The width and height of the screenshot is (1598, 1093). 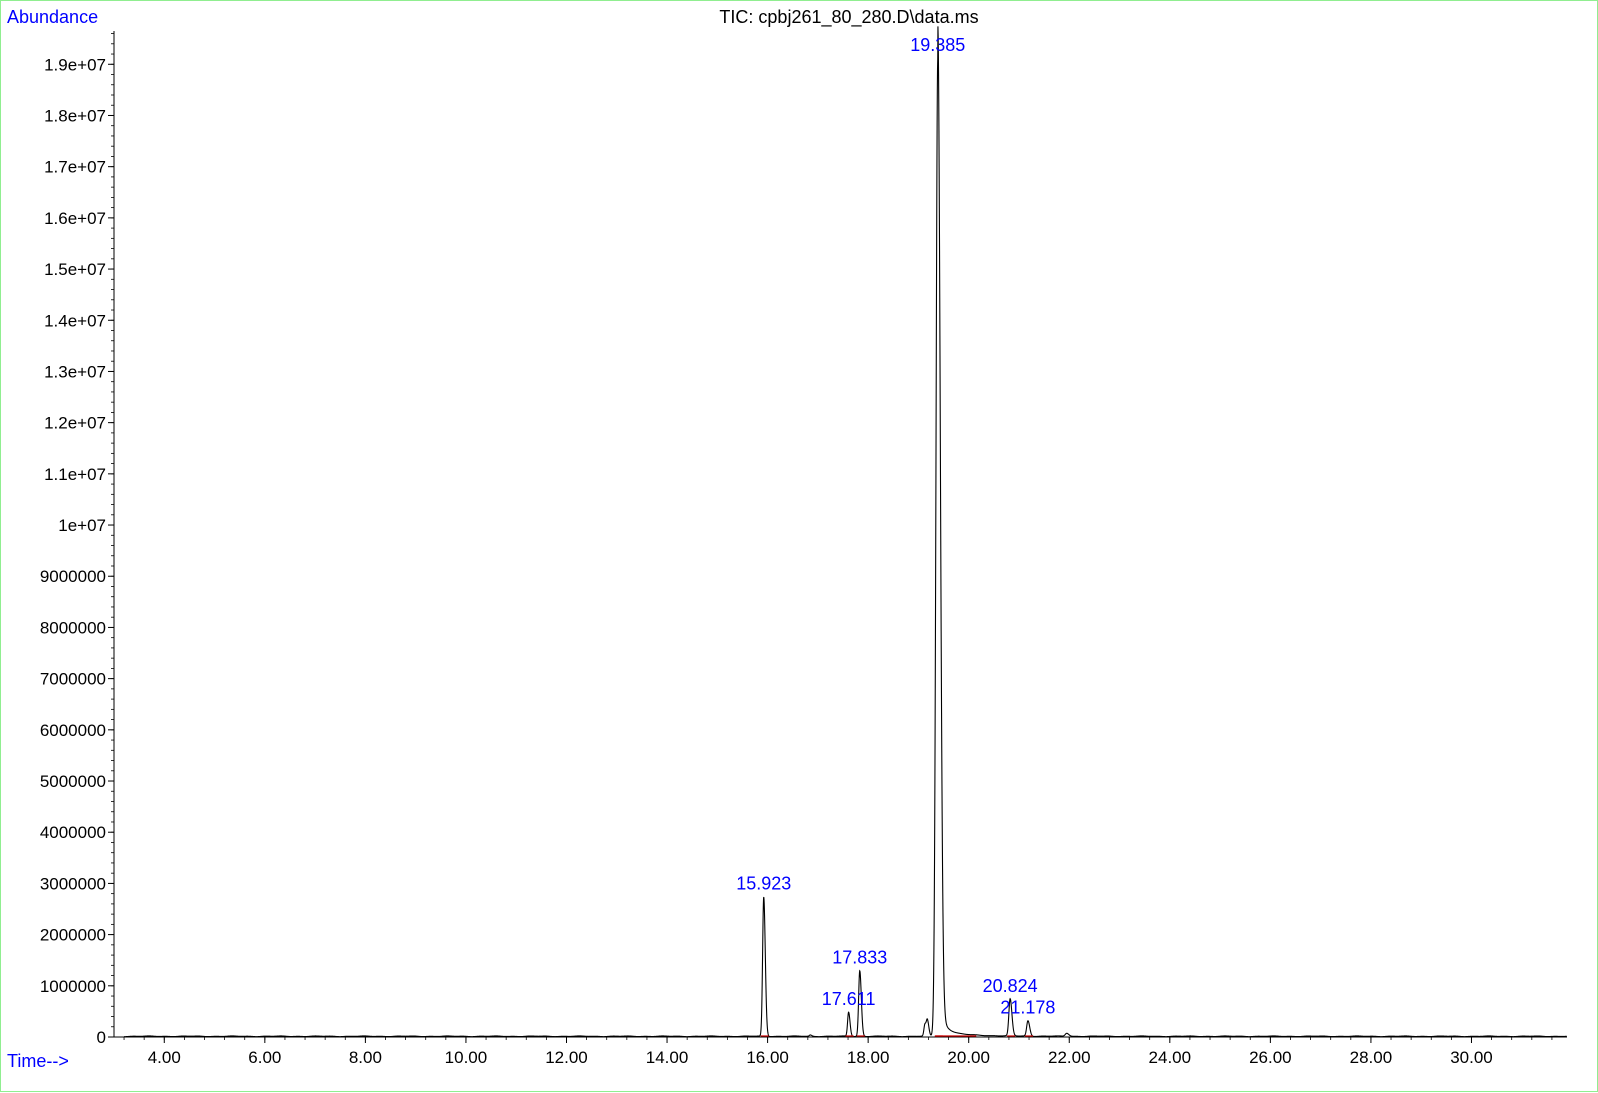 I want to click on y-tick-label: 4000000, so click(x=73, y=832).